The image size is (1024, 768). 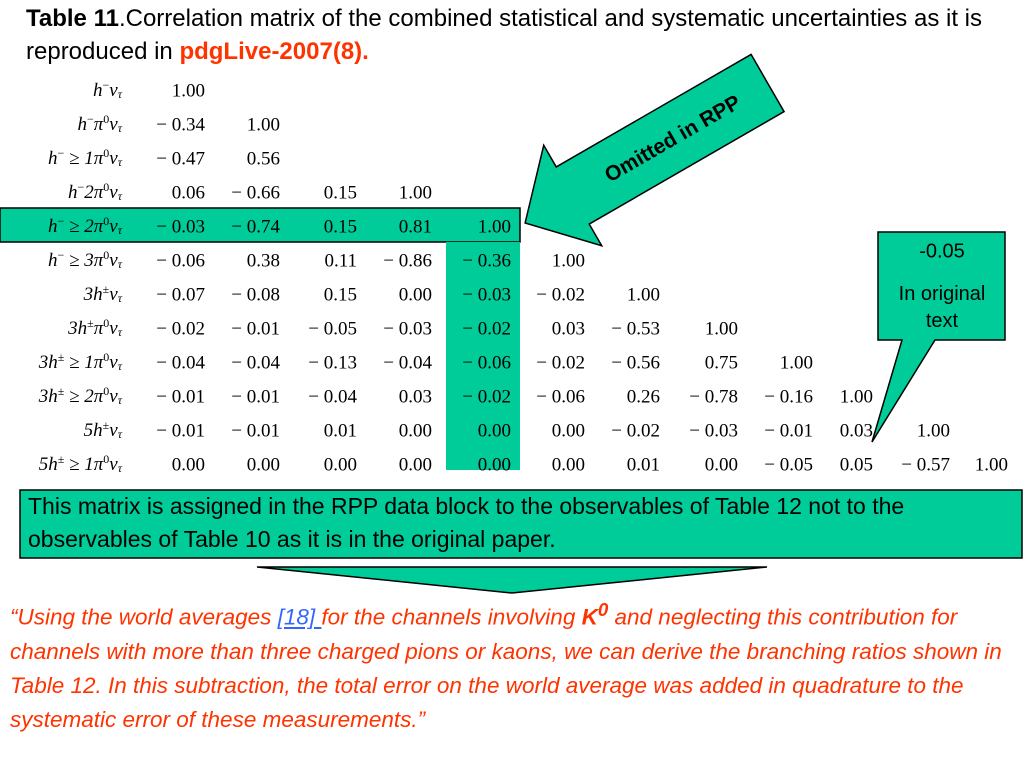 What do you see at coordinates (85, 259) in the screenshot?
I see `row-label: h− ≥ 3π0ντ` at bounding box center [85, 259].